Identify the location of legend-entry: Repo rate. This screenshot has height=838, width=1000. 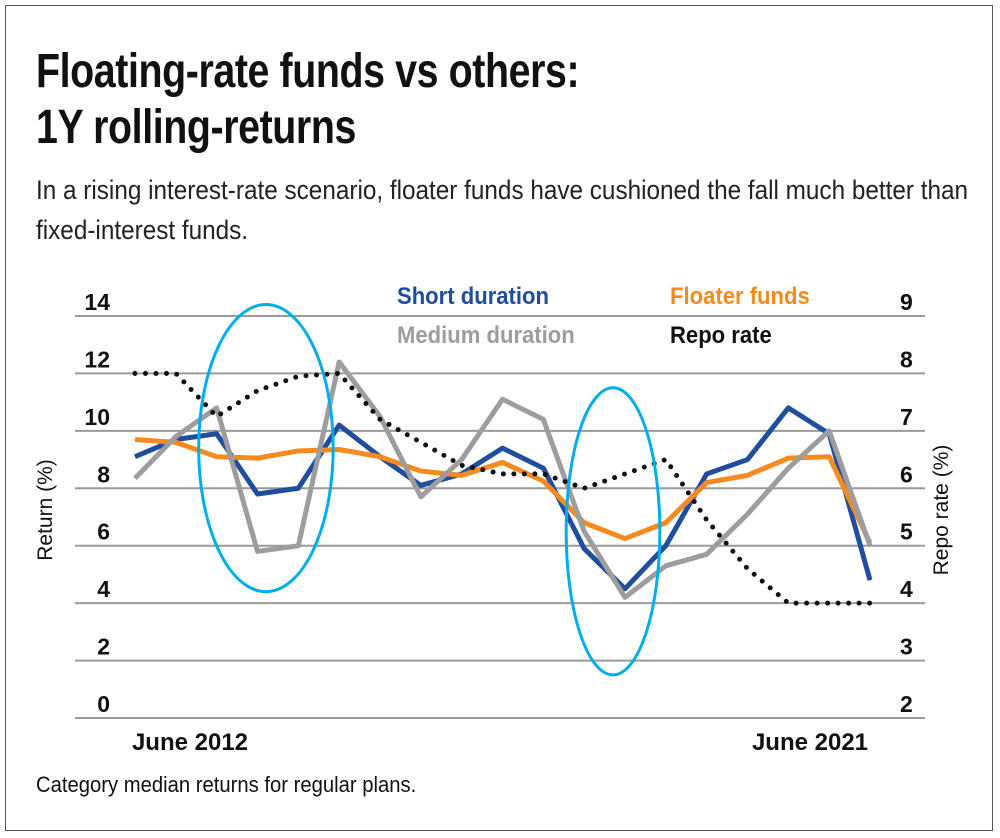
(721, 334).